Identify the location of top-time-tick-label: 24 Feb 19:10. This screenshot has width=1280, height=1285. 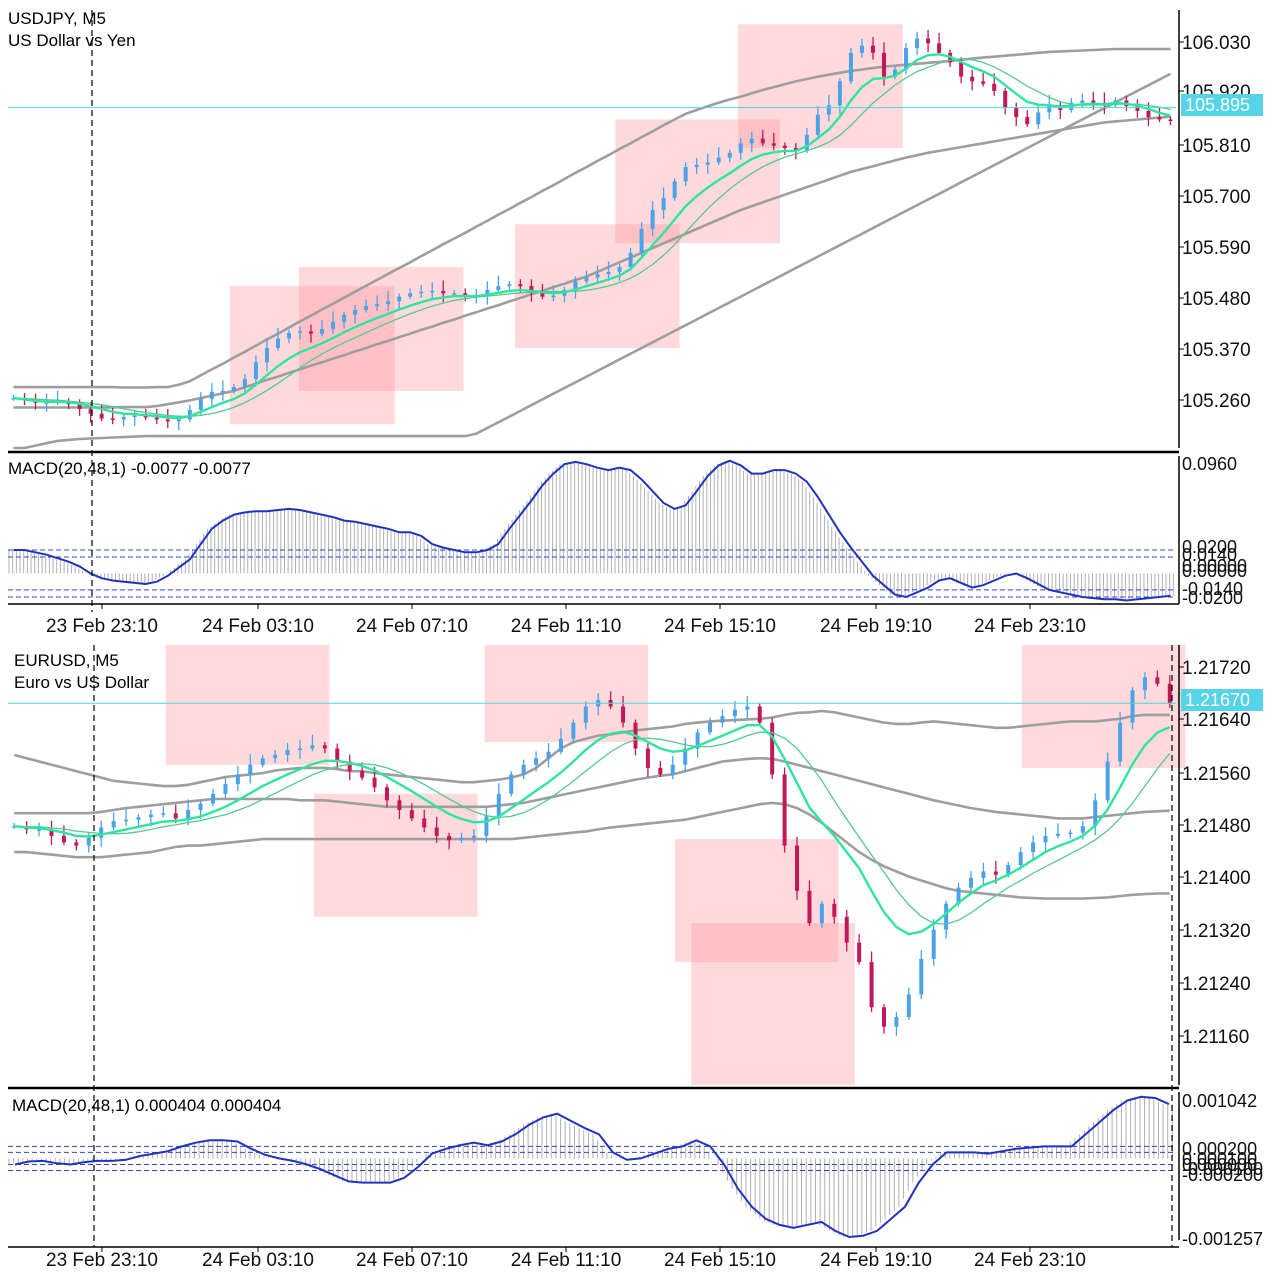
(876, 626).